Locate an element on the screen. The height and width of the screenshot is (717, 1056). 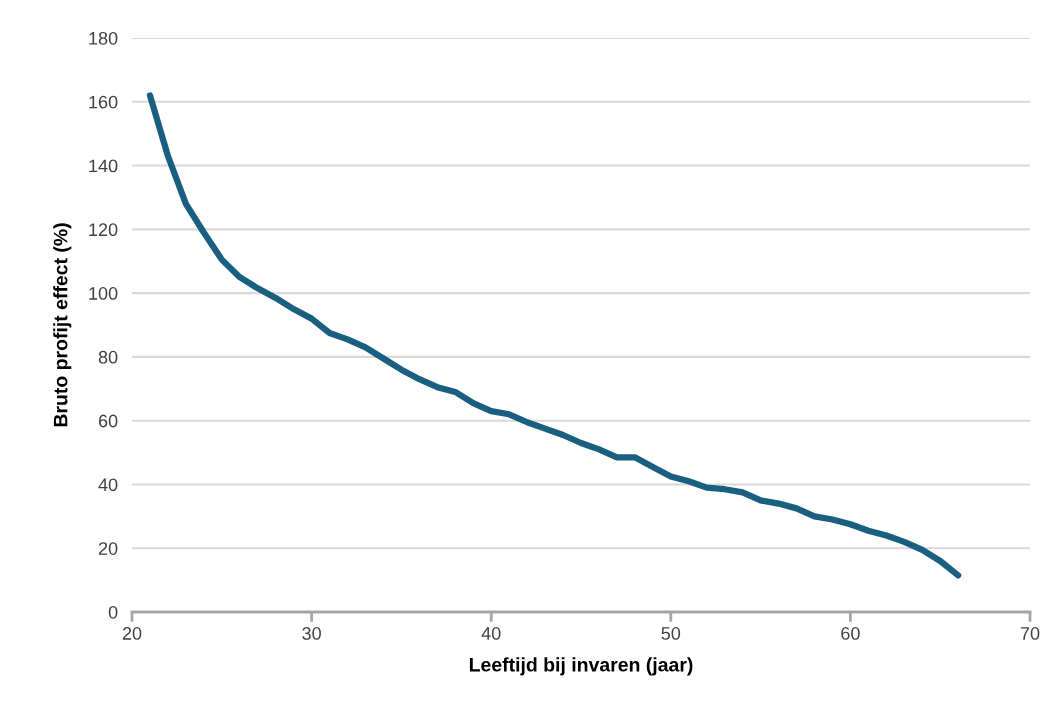
x-tick-label: 60 is located at coordinates (850, 633).